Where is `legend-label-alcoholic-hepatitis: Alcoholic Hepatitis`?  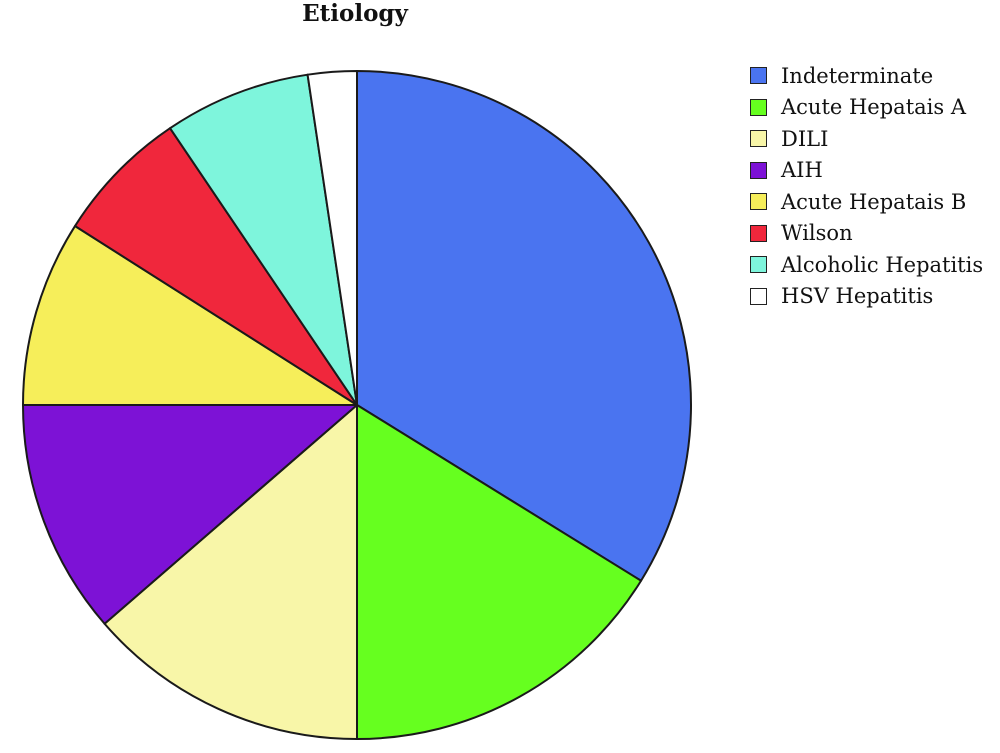 legend-label-alcoholic-hepatitis: Alcoholic Hepatitis is located at coordinates (882, 264).